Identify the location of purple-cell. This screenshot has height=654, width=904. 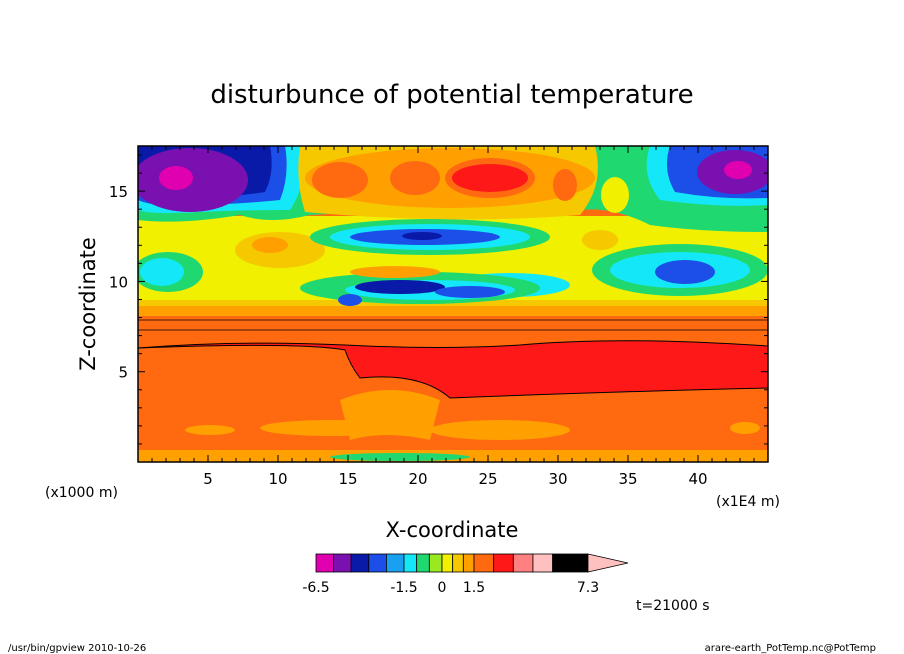
(193, 180).